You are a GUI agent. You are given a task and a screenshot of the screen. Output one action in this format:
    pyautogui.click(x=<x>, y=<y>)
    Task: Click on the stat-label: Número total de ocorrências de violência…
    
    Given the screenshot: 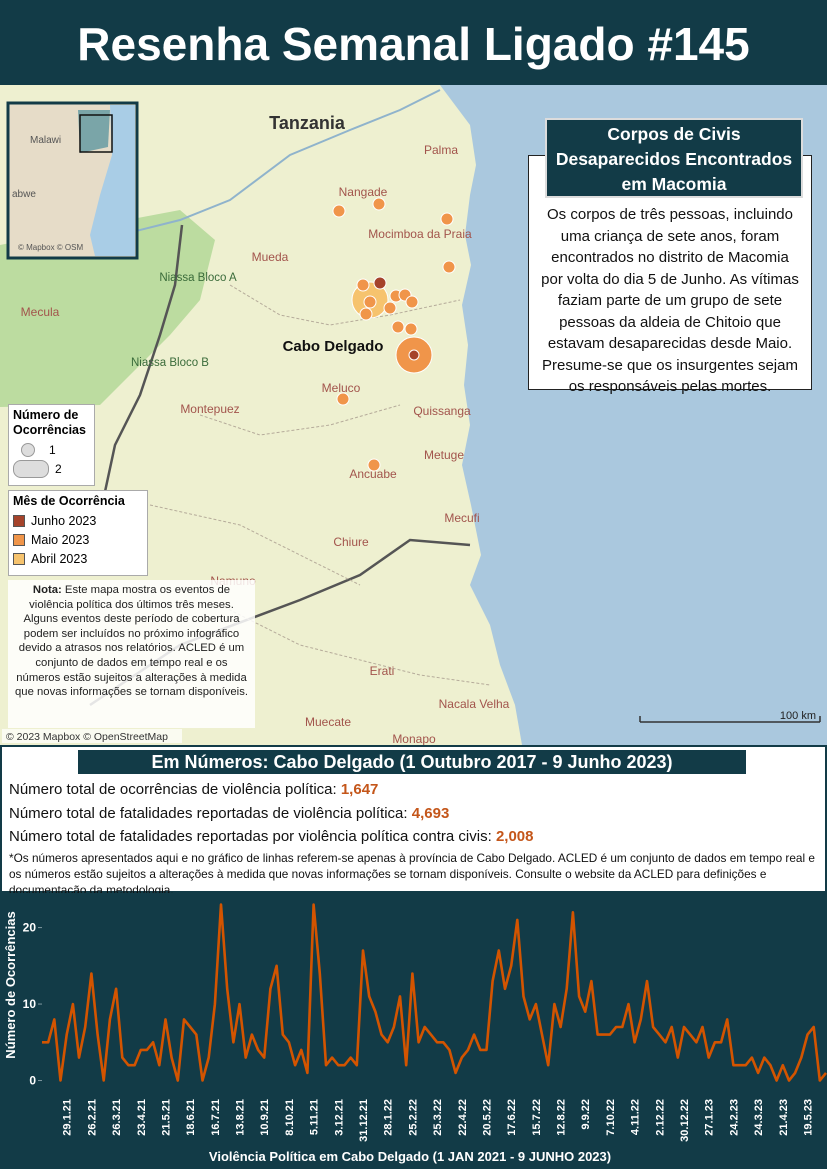 What is the action you would take?
    pyautogui.click(x=173, y=789)
    